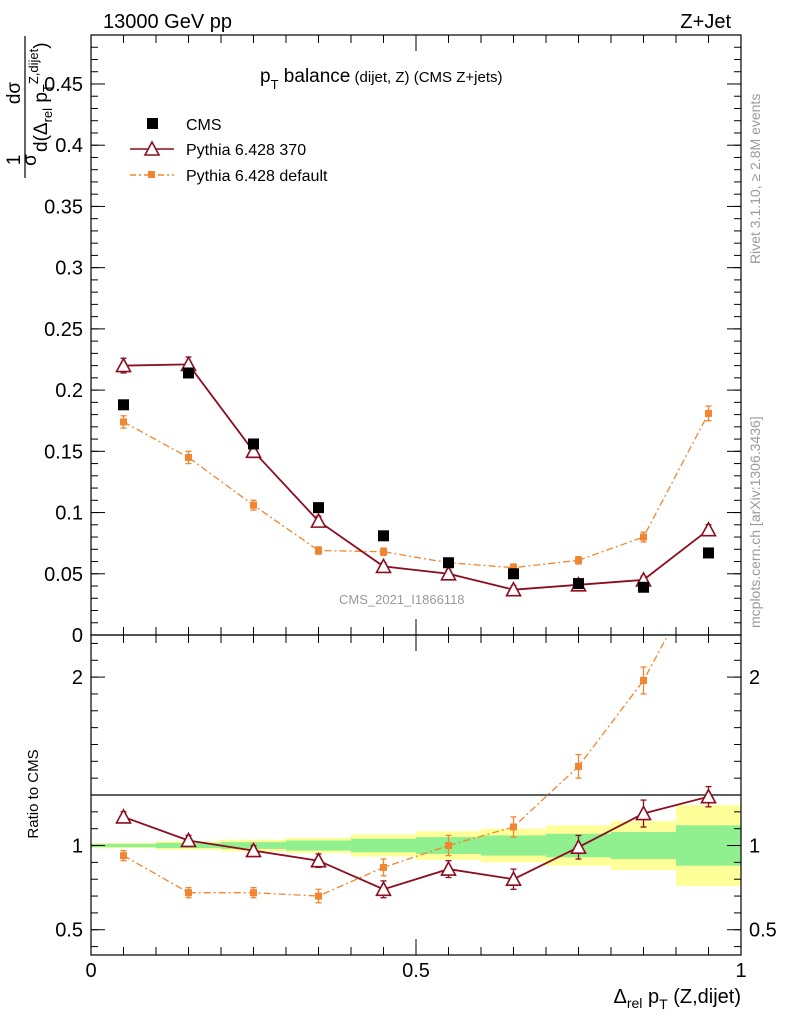 This screenshot has width=786, height=1024. What do you see at coordinates (167, 22) in the screenshot?
I see `header-left: 13000 GeV pp` at bounding box center [167, 22].